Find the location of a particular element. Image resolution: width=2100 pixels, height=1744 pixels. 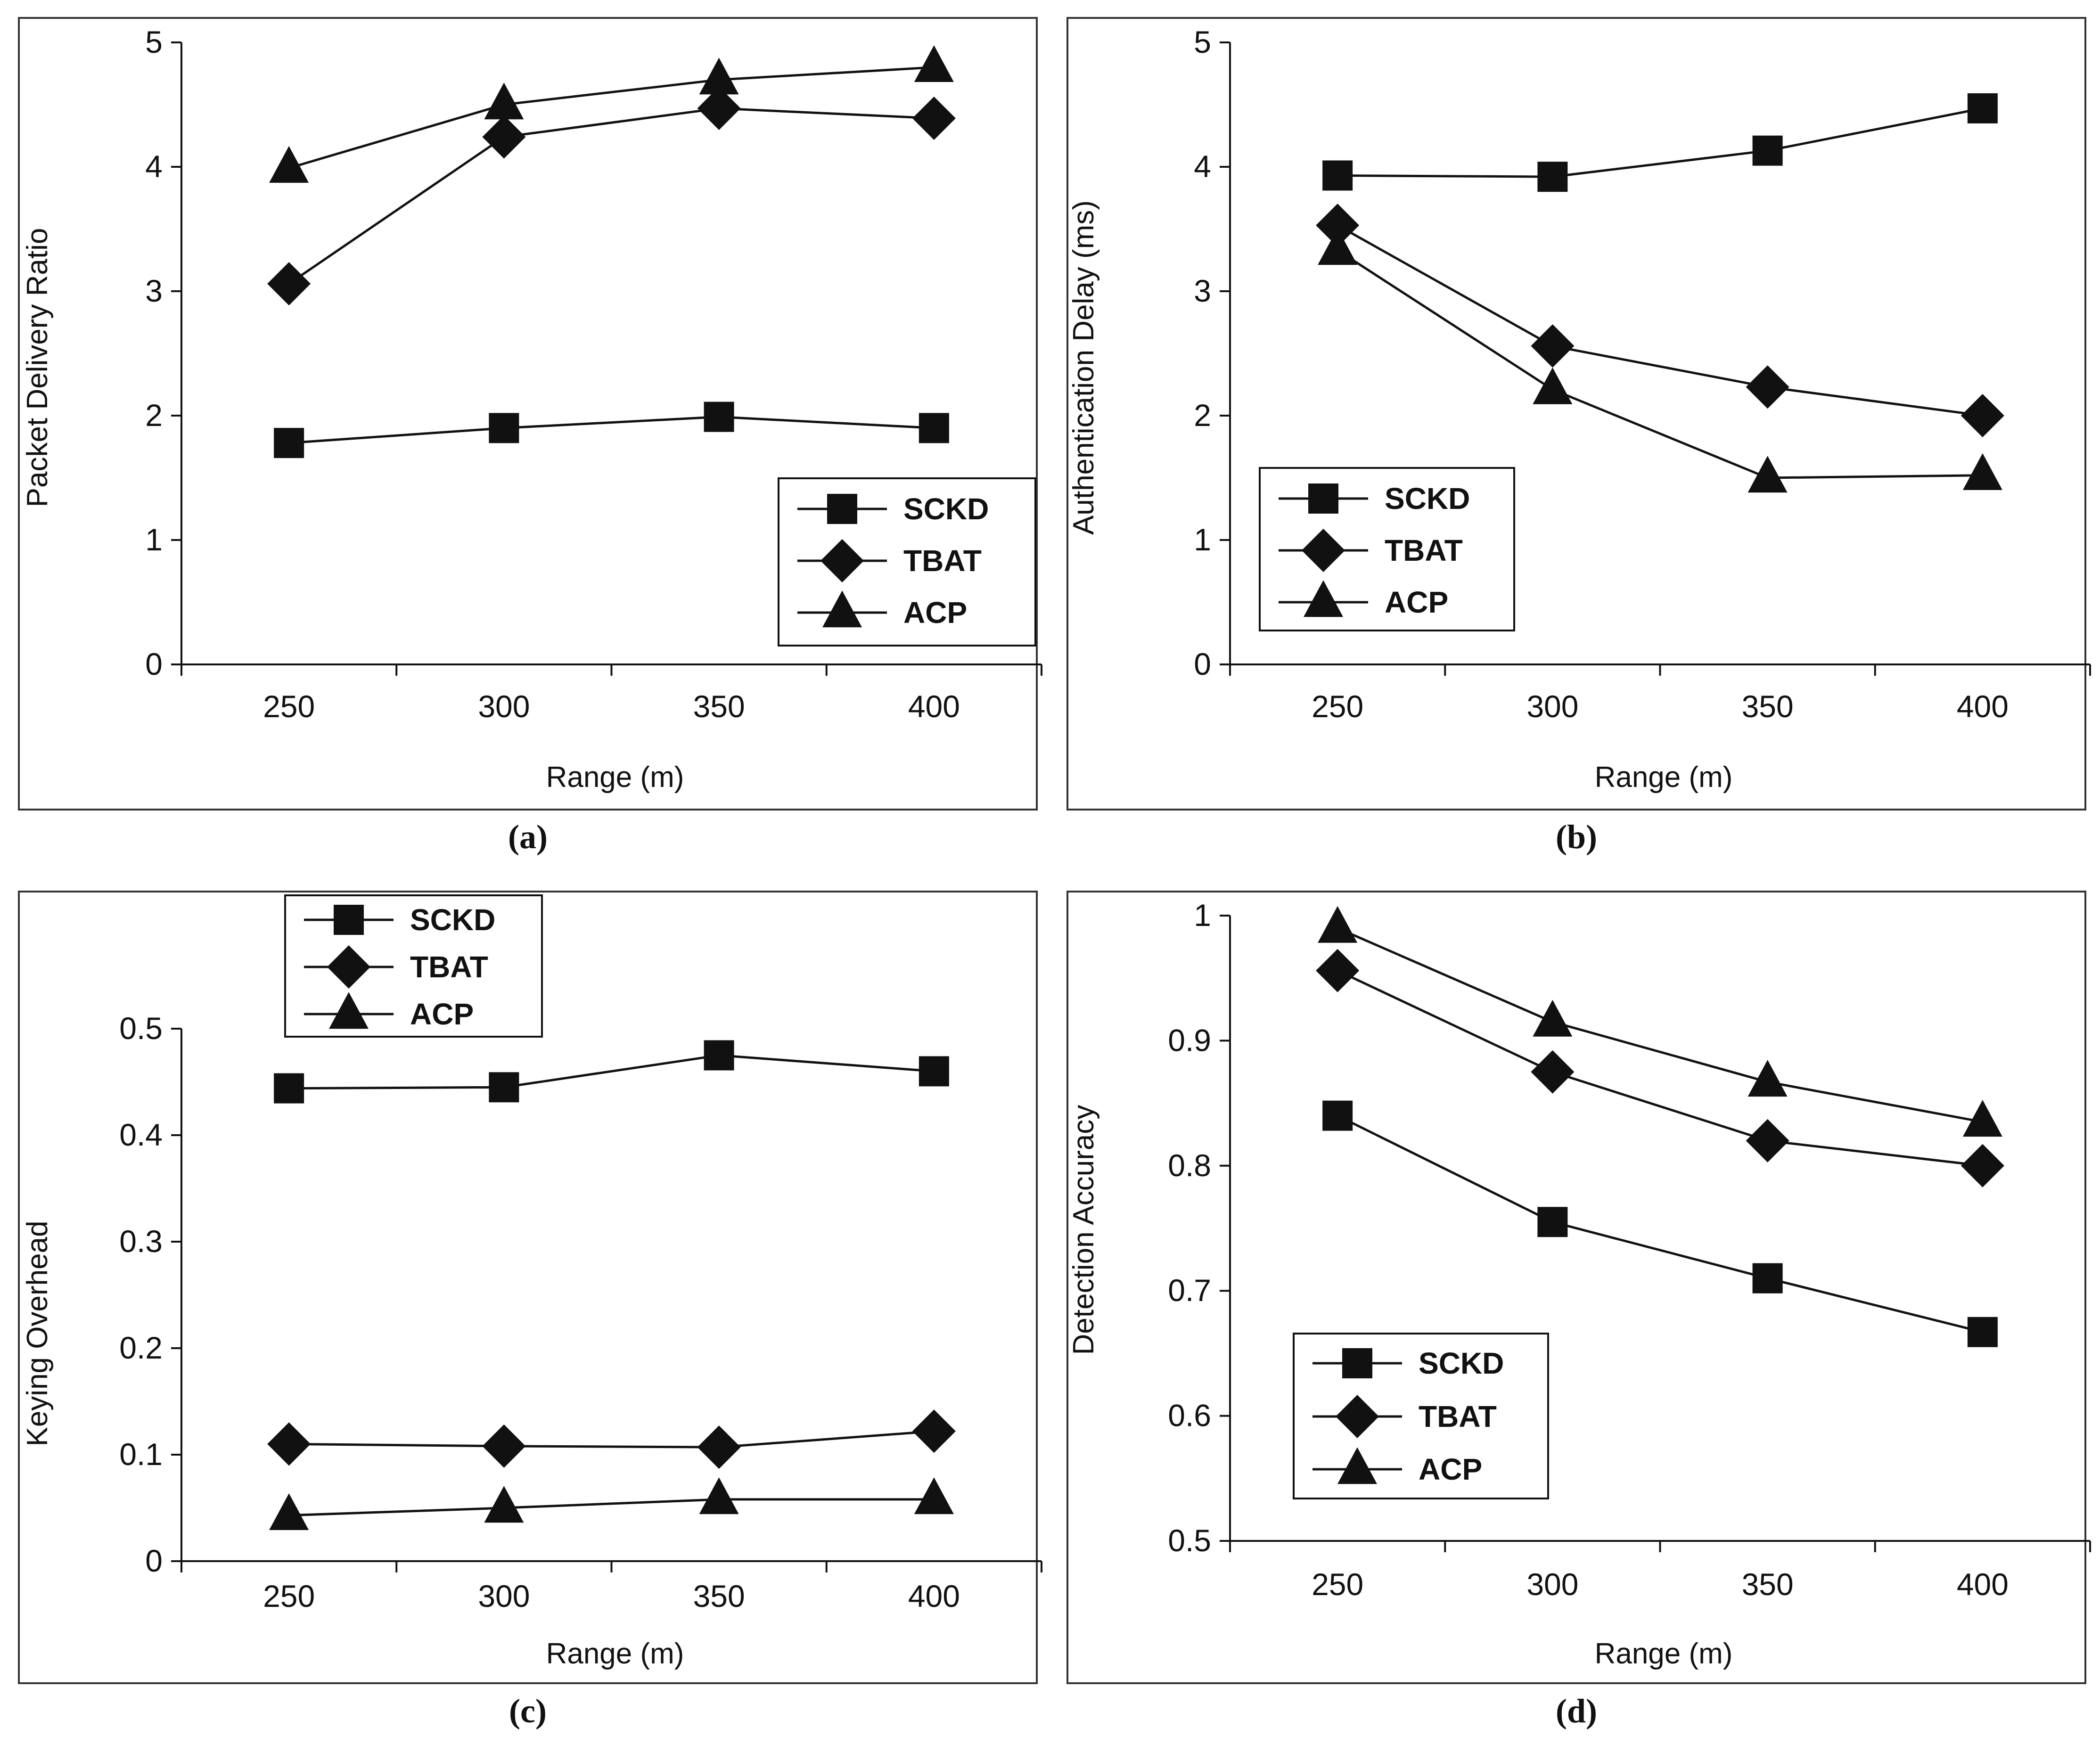

y-tick-label: 4 is located at coordinates (154, 167).